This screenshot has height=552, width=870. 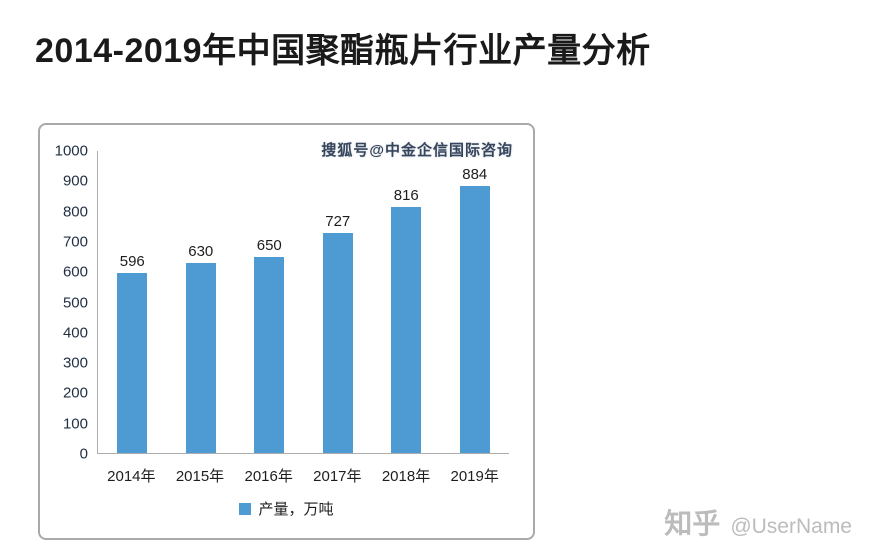 What do you see at coordinates (791, 526) in the screenshot?
I see `zhihu-username: @UserName` at bounding box center [791, 526].